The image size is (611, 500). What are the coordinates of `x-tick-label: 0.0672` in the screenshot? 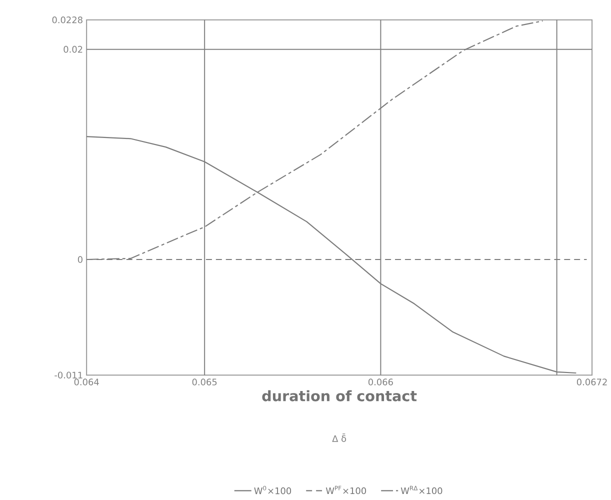 It's located at (591, 382).